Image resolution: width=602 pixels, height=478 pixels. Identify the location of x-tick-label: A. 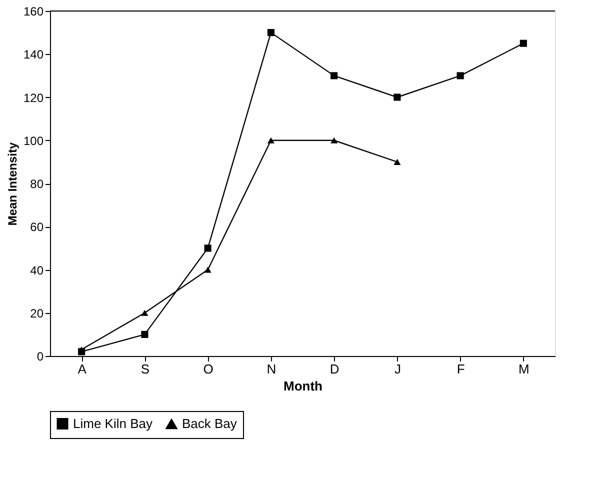
(82, 369).